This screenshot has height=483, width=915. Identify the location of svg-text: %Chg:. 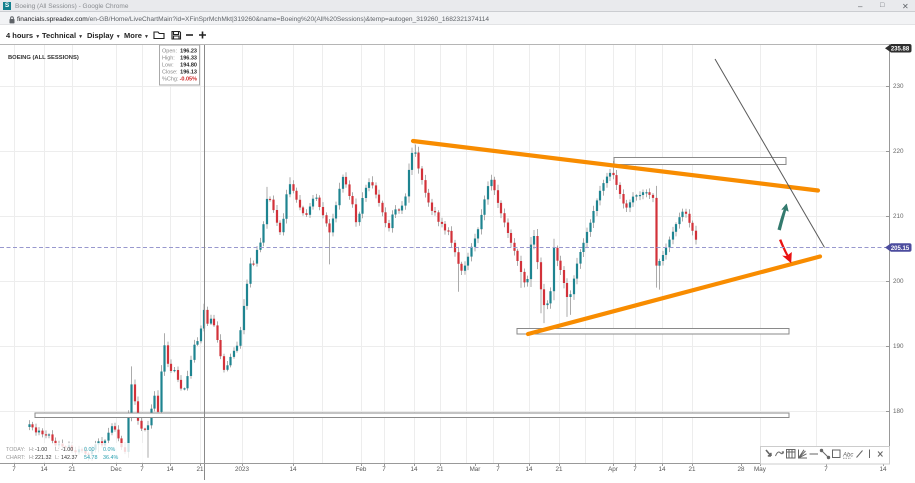
(170, 80).